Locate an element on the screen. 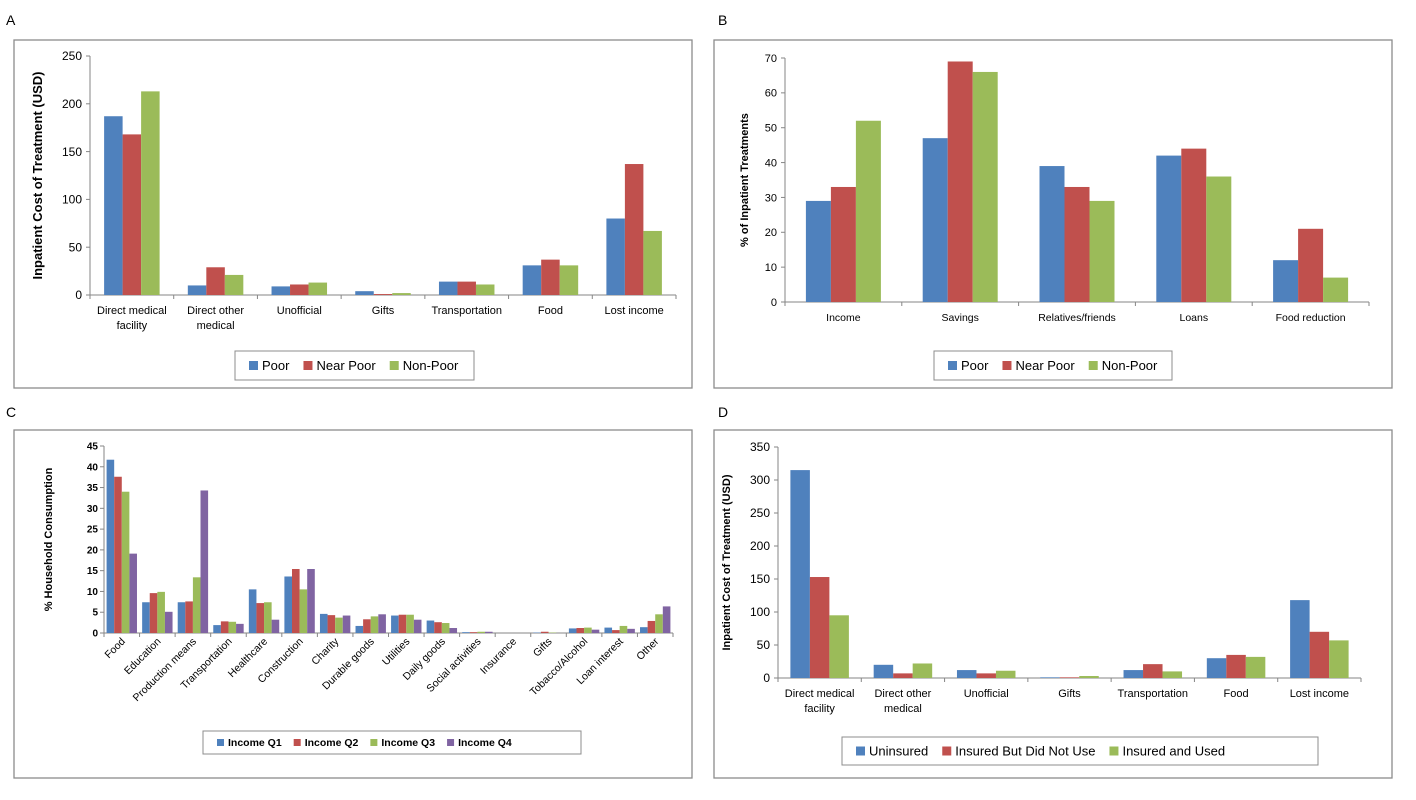  x-category-label: Relatives/friends is located at coordinates (1077, 318).